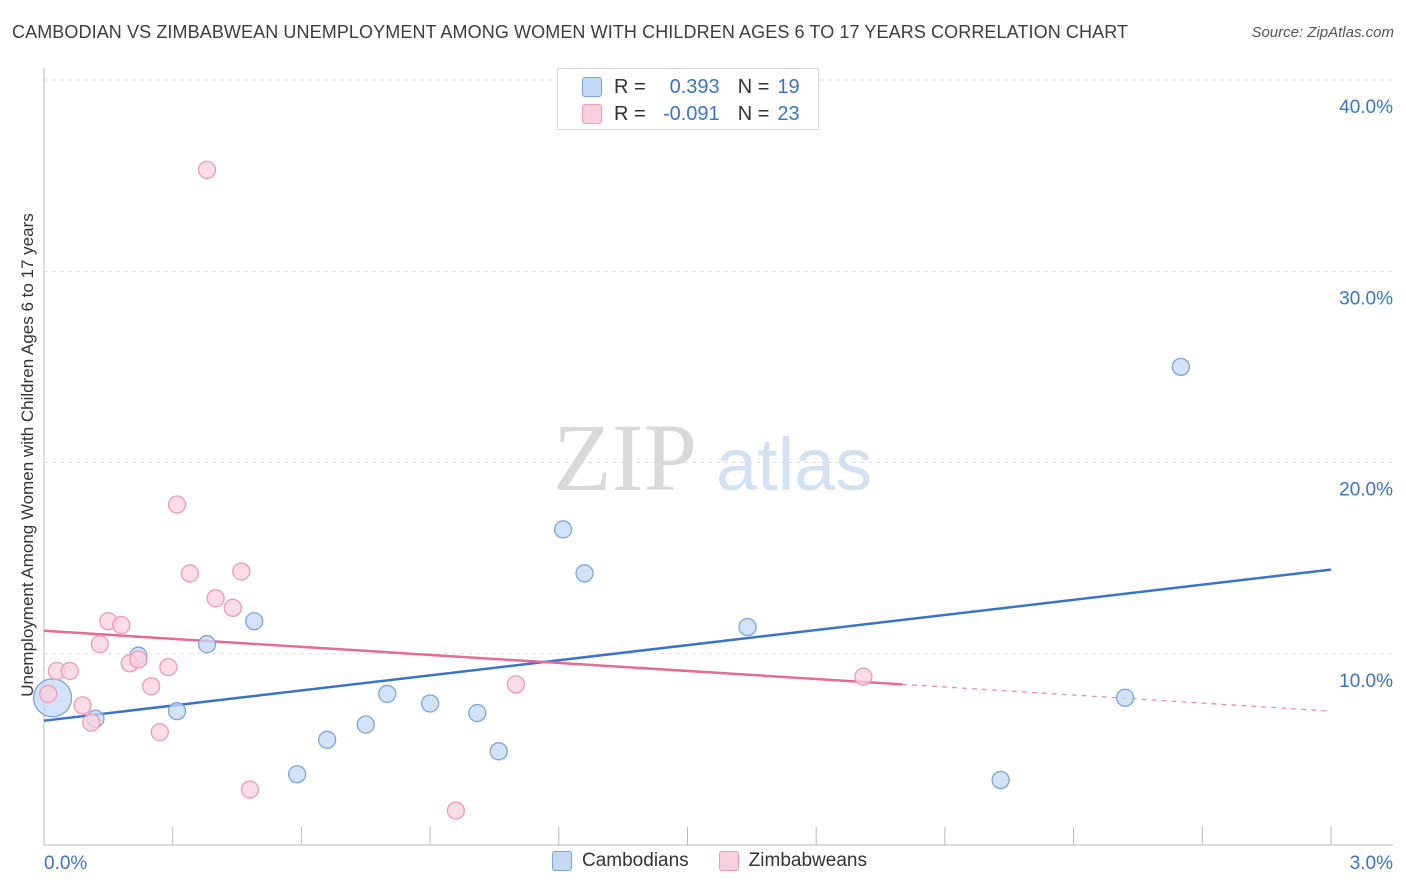 This screenshot has height=892, width=1406. I want to click on y-tick-label: 40.0%, so click(1366, 107).